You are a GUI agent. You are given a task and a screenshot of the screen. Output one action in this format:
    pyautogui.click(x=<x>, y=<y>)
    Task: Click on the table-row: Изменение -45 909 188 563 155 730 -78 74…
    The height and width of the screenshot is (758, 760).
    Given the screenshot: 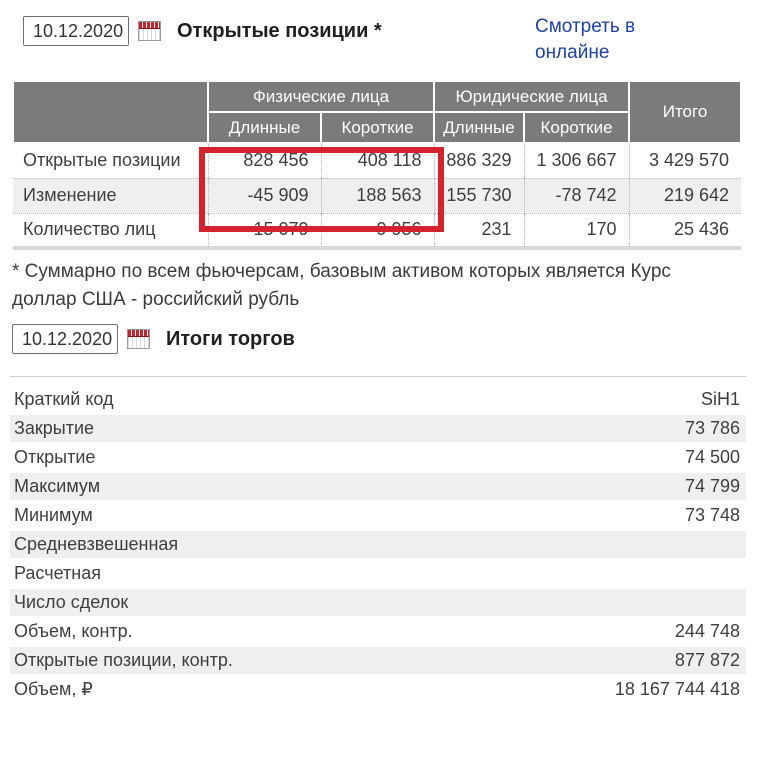 What is the action you would take?
    pyautogui.click(x=377, y=195)
    